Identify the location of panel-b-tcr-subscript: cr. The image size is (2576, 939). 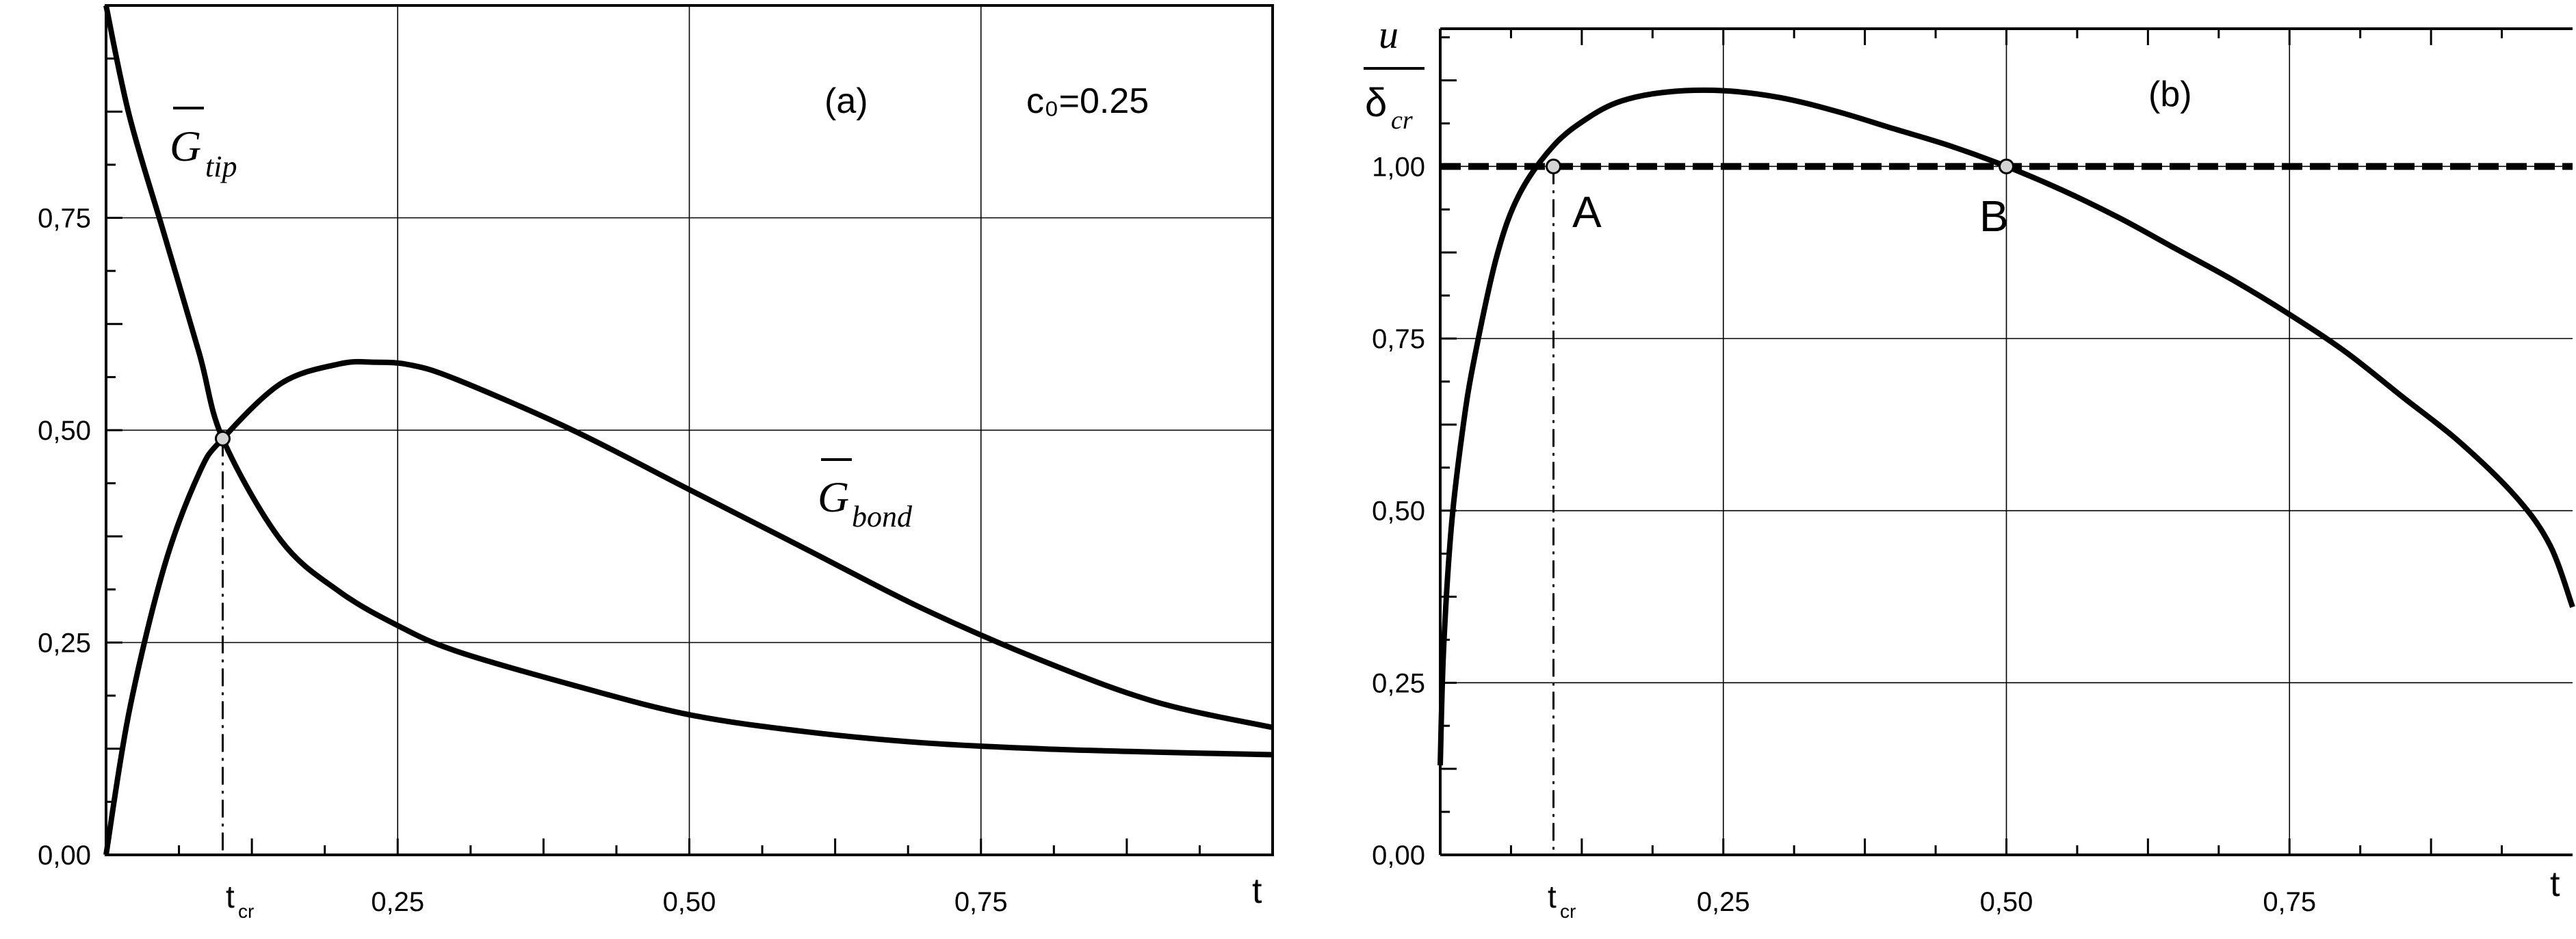
(1568, 912).